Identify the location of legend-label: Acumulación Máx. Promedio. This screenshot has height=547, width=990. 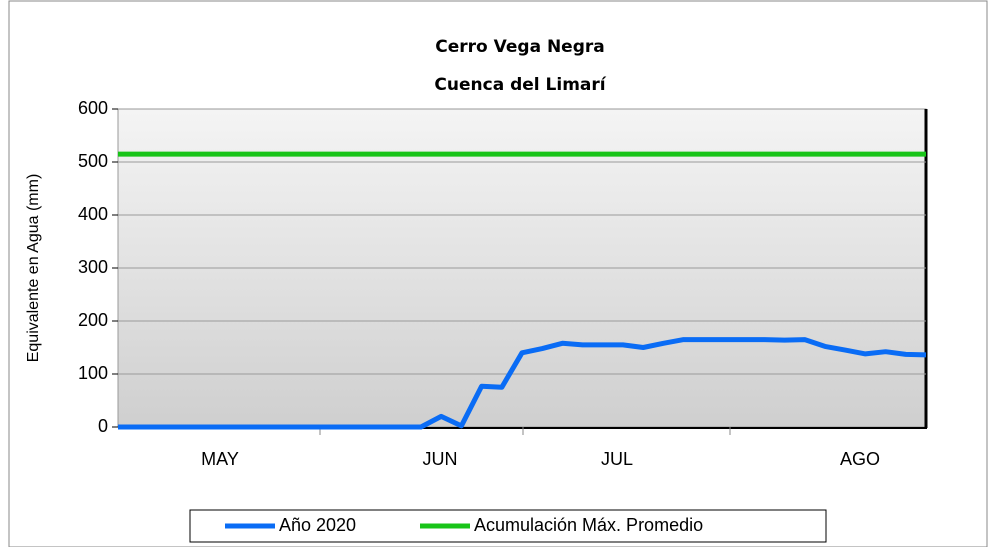
(588, 525).